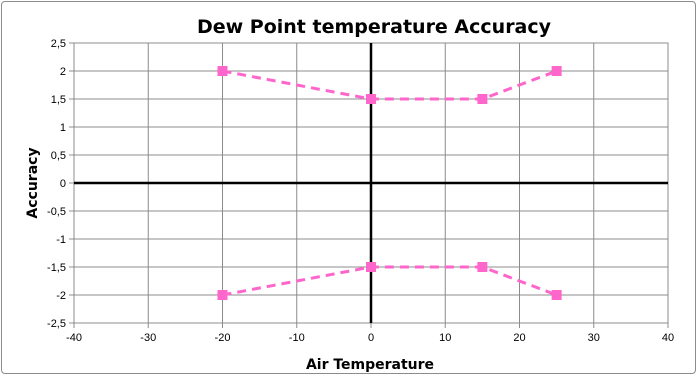  I want to click on chart-title: Dew Point temperature Accuracy, so click(374, 27).